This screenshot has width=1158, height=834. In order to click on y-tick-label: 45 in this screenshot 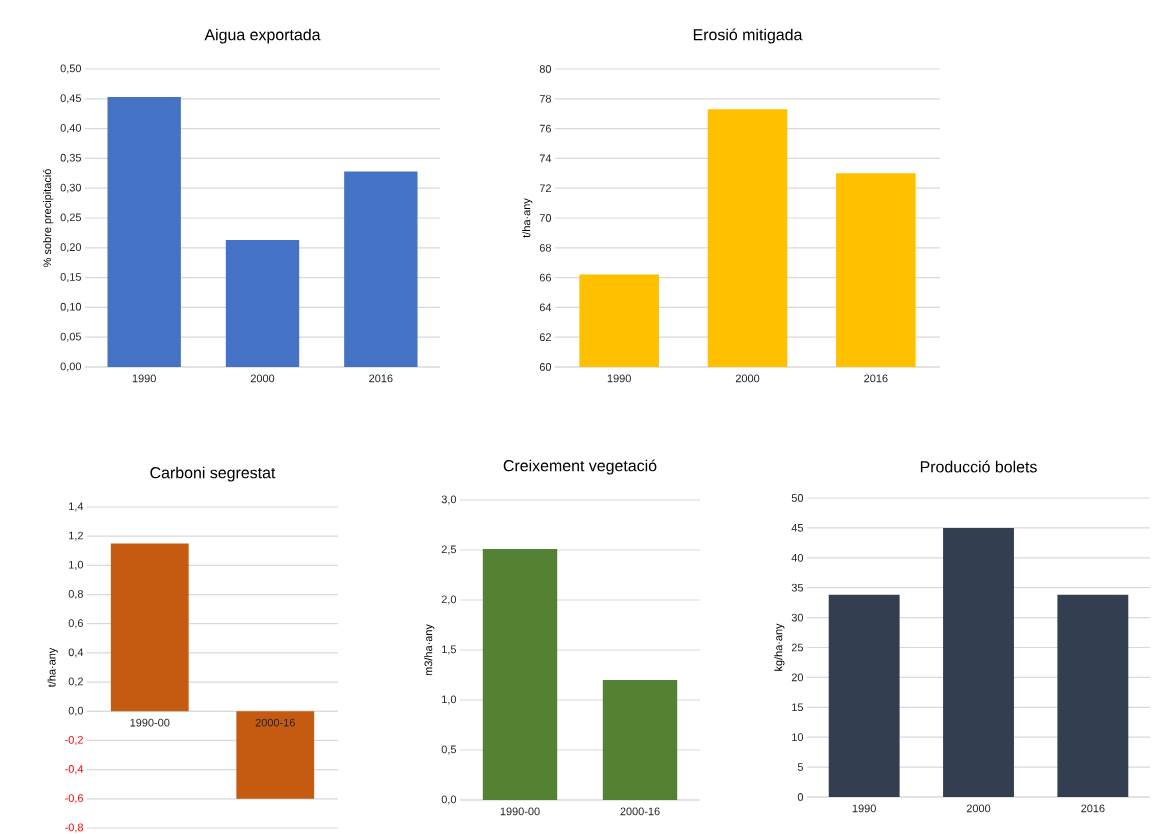, I will do `click(797, 528)`.